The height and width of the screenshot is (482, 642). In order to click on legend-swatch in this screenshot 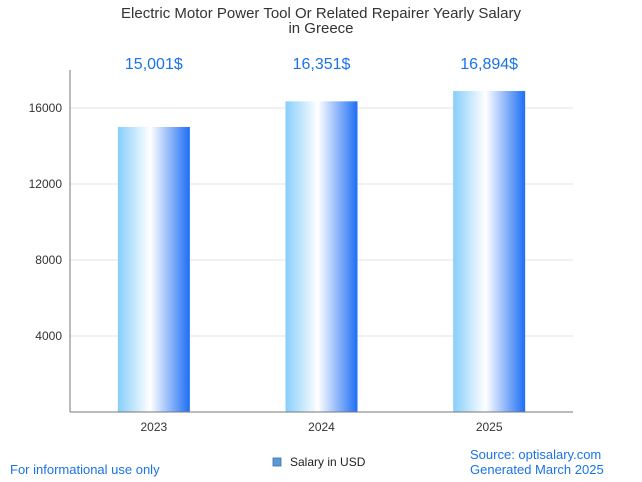, I will do `click(277, 462)`.